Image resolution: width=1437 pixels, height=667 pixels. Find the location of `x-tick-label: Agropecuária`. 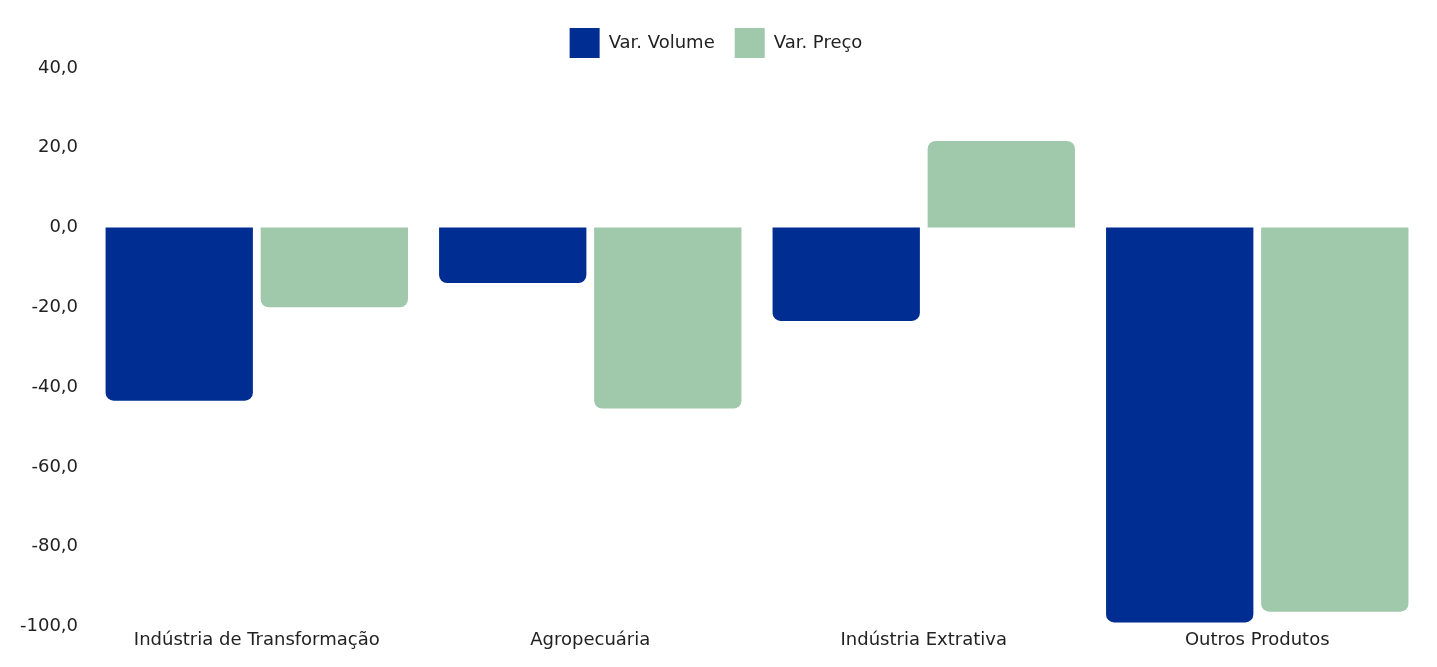

x-tick-label: Agropecuária is located at coordinates (590, 638).